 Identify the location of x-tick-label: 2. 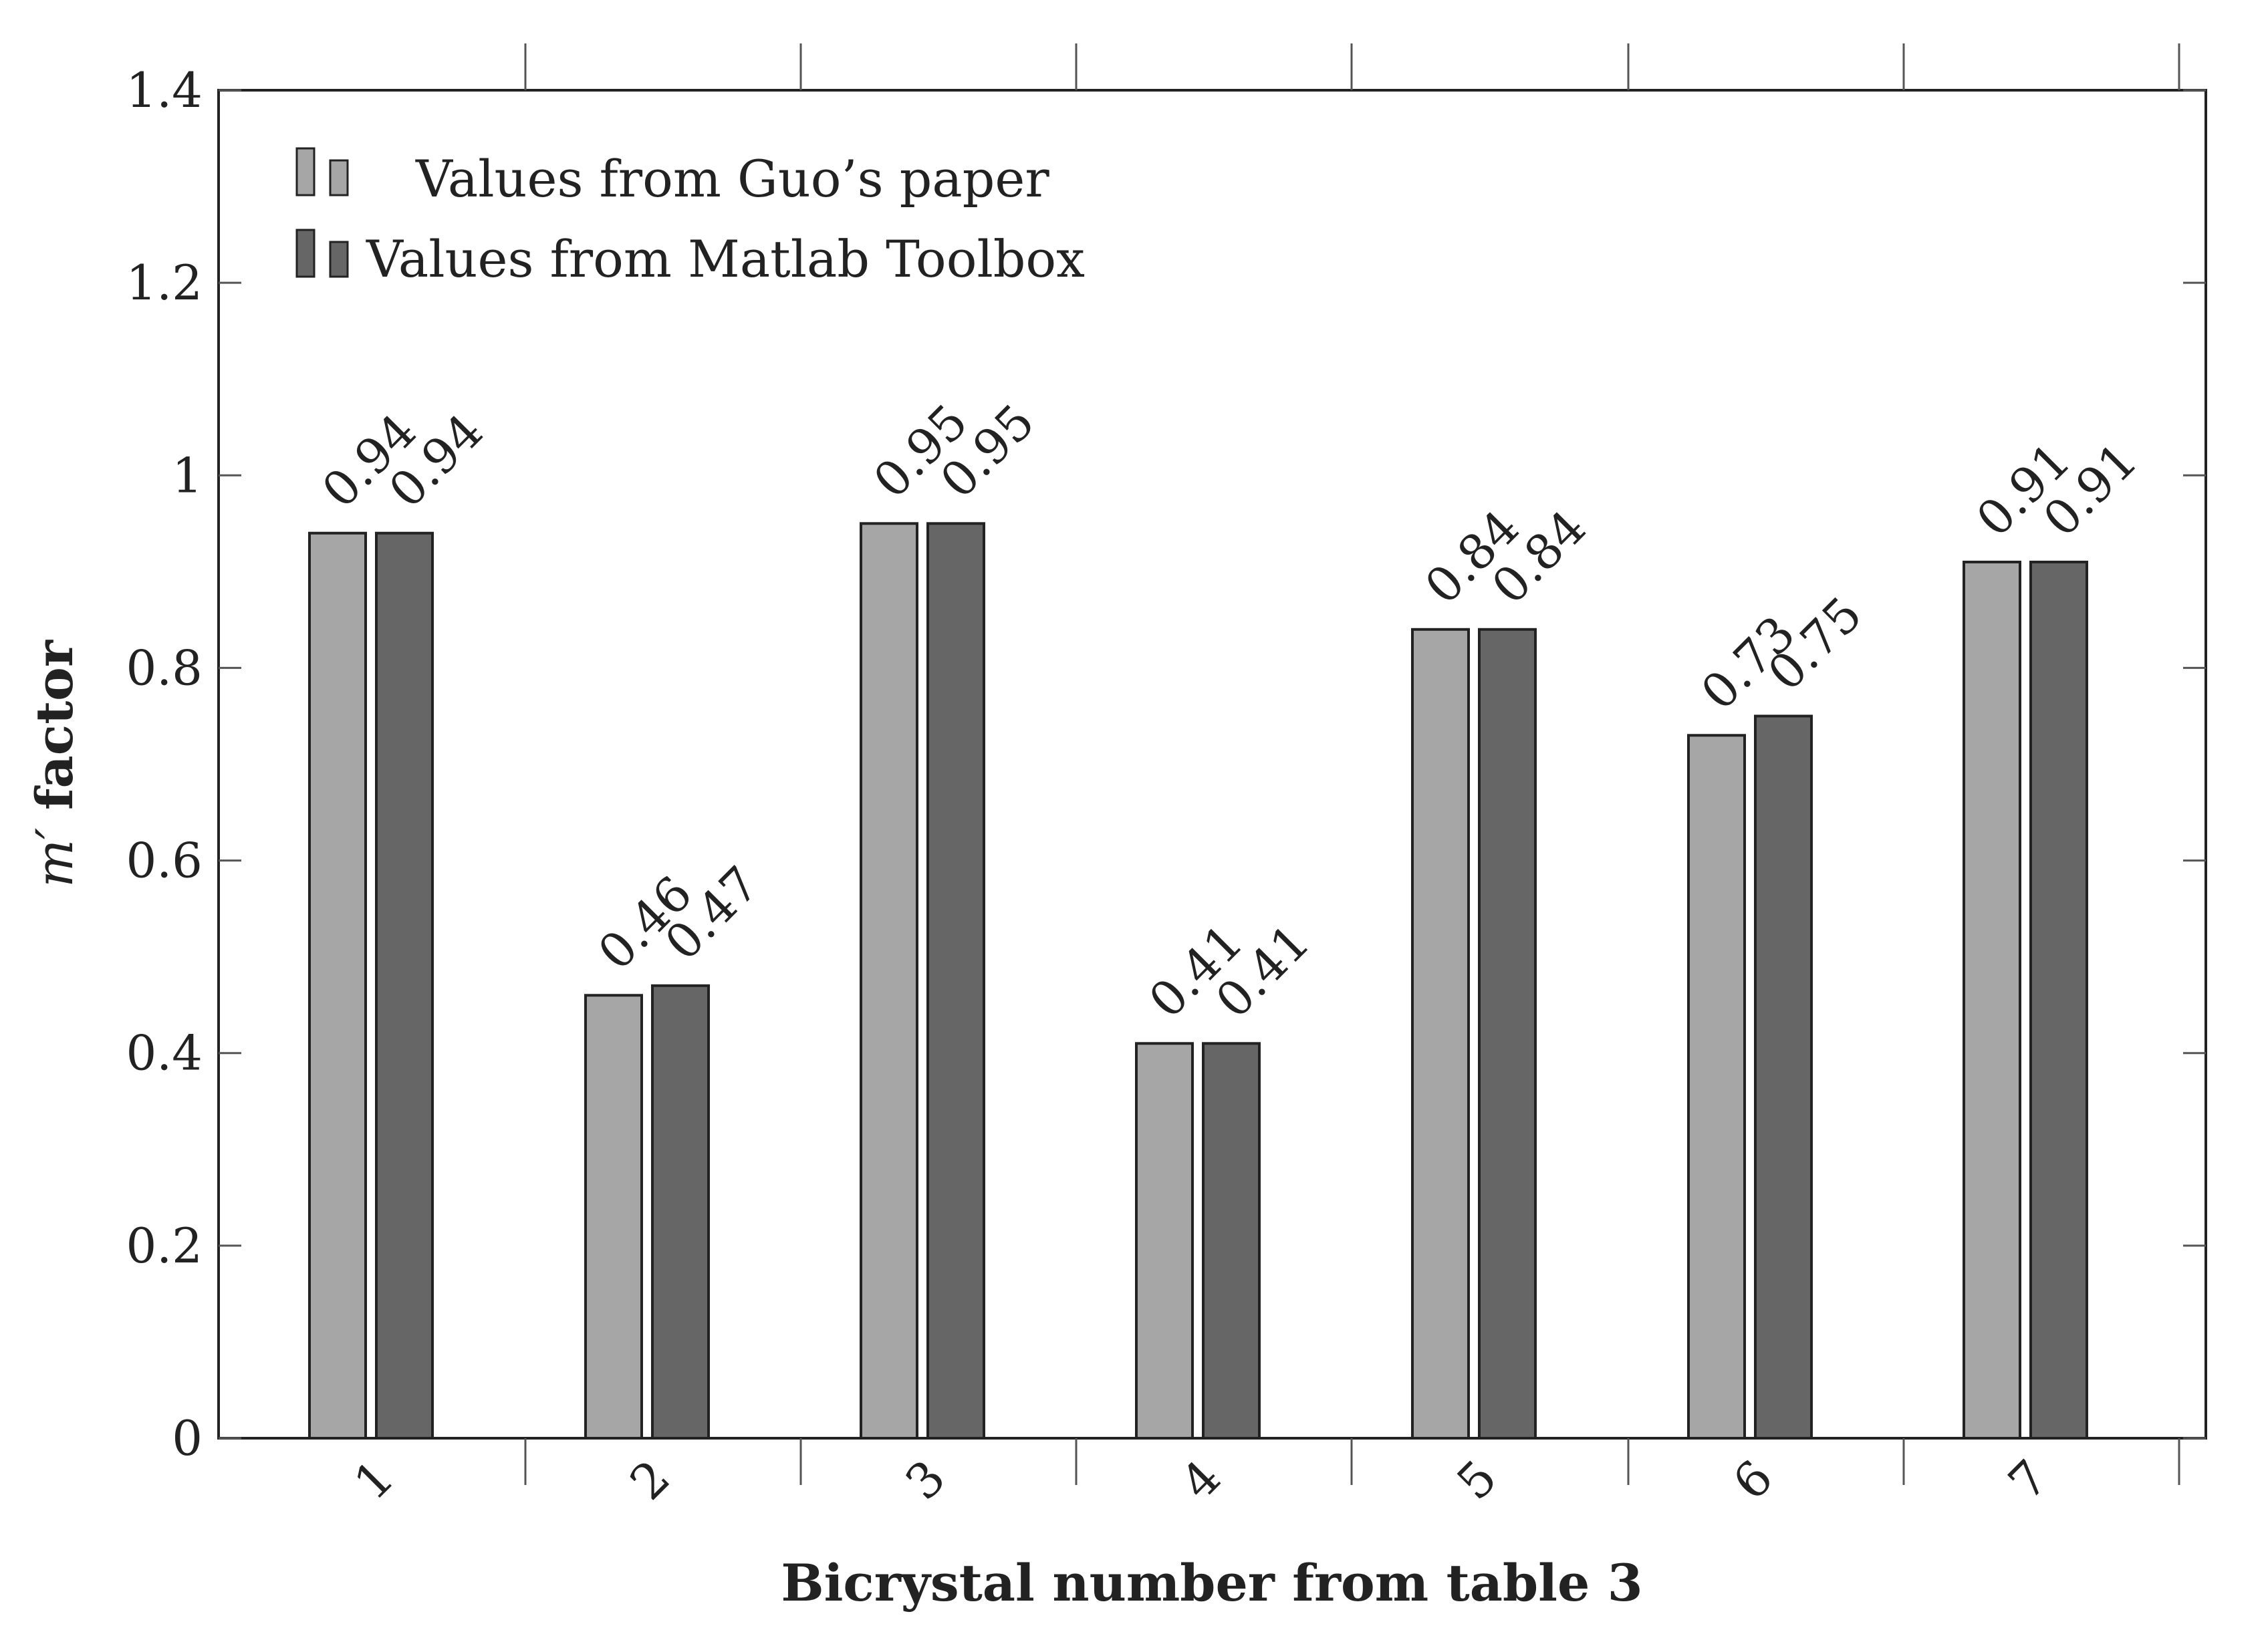
(649, 1479).